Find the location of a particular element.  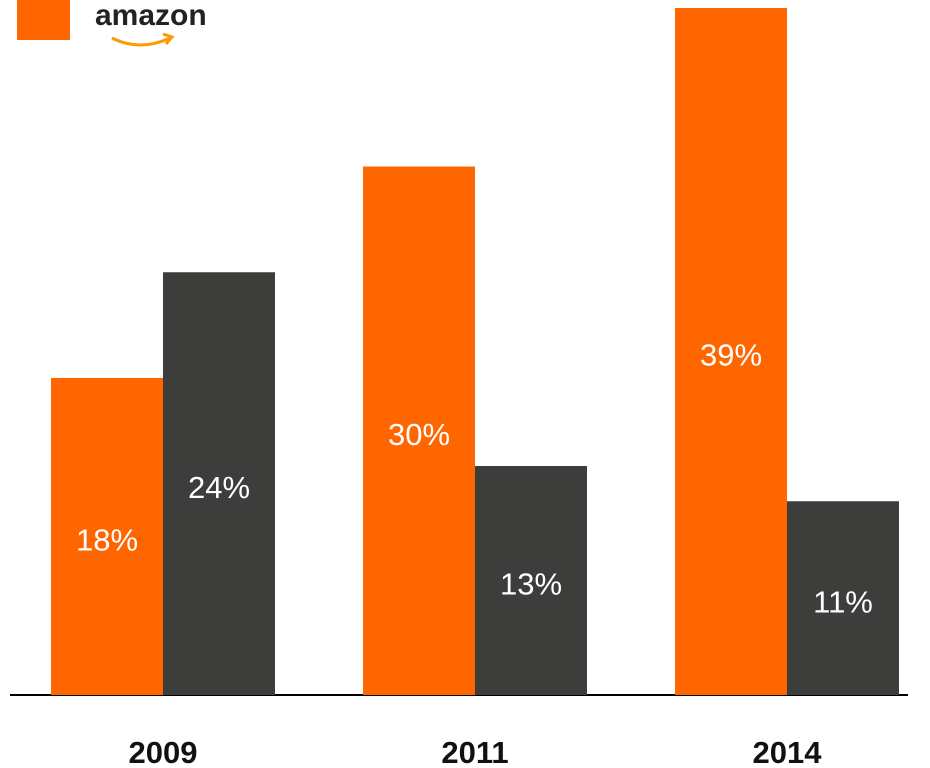

value-label: 11% is located at coordinates (843, 601).